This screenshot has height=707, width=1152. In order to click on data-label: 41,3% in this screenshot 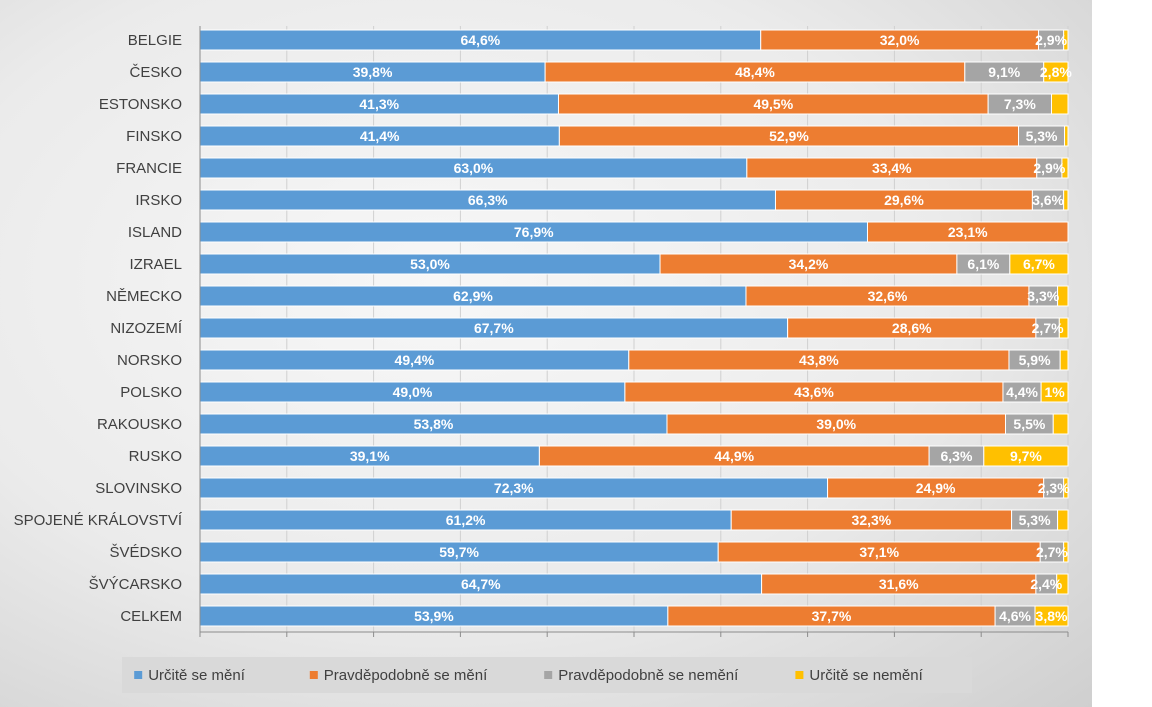, I will do `click(379, 104)`.